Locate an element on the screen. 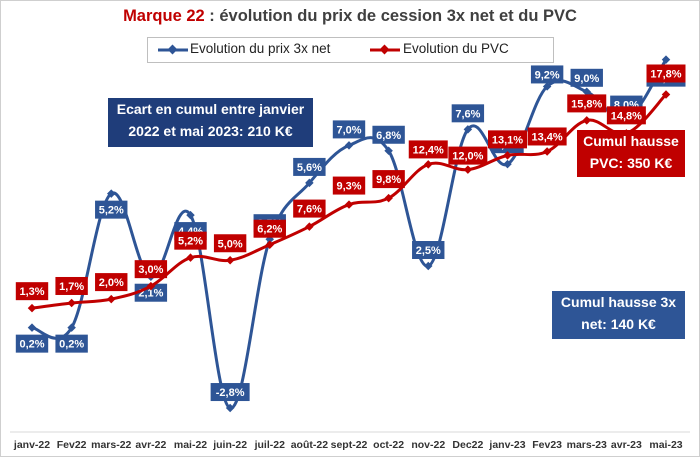 This screenshot has width=700, height=457. x-tick-label: sept-22 is located at coordinates (349, 445).